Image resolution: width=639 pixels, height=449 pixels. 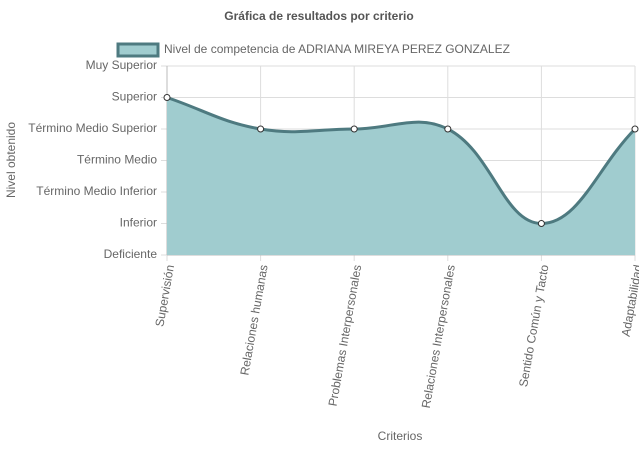 What do you see at coordinates (253, 320) in the screenshot?
I see `x-tick-label: Relaciones humanas` at bounding box center [253, 320].